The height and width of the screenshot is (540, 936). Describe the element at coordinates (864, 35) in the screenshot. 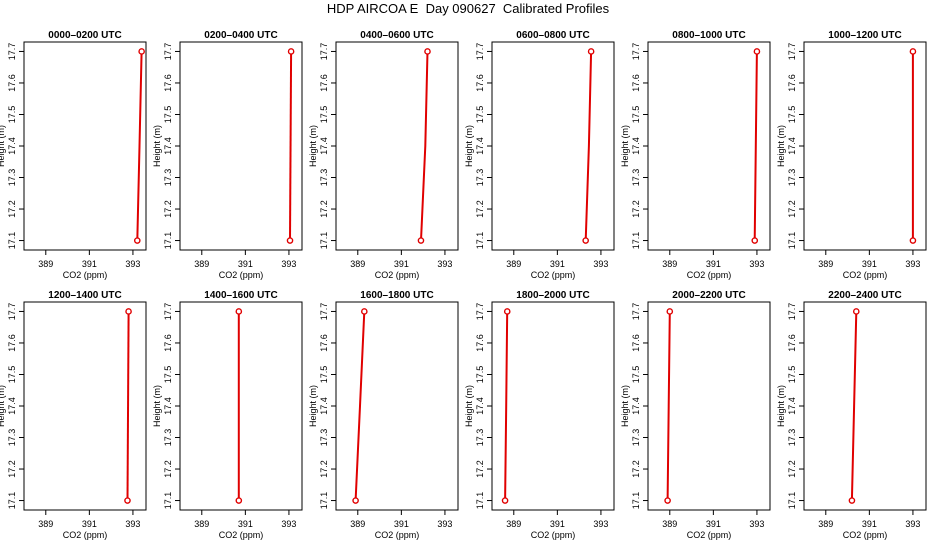

I see `panel-title: 1000–1200 UTC` at that location.